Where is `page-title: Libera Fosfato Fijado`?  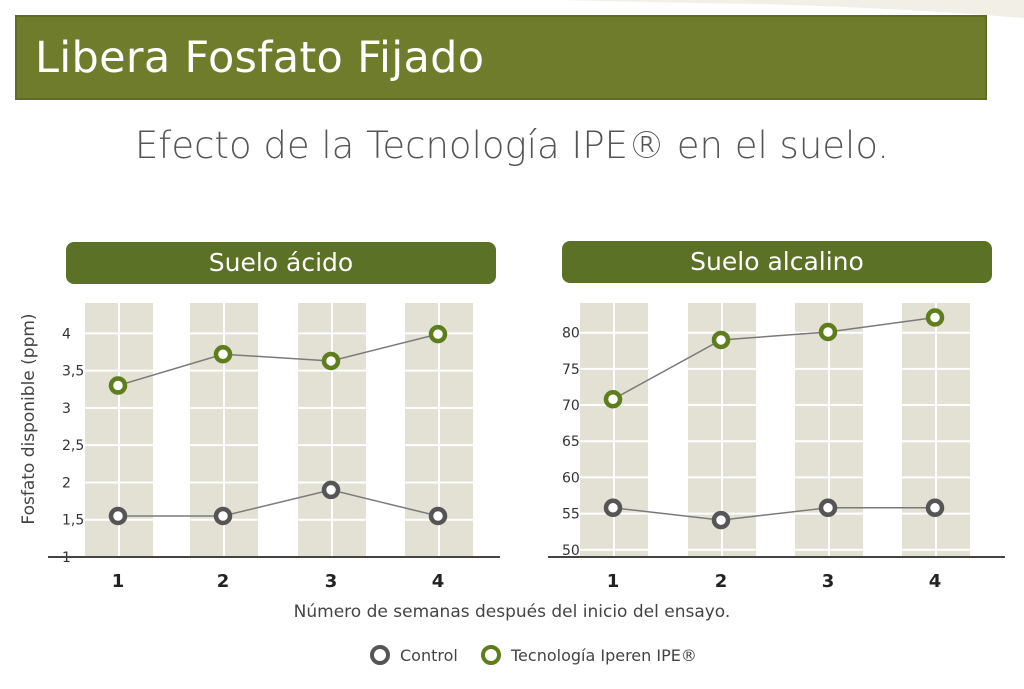
page-title: Libera Fosfato Fijado is located at coordinates (260, 58).